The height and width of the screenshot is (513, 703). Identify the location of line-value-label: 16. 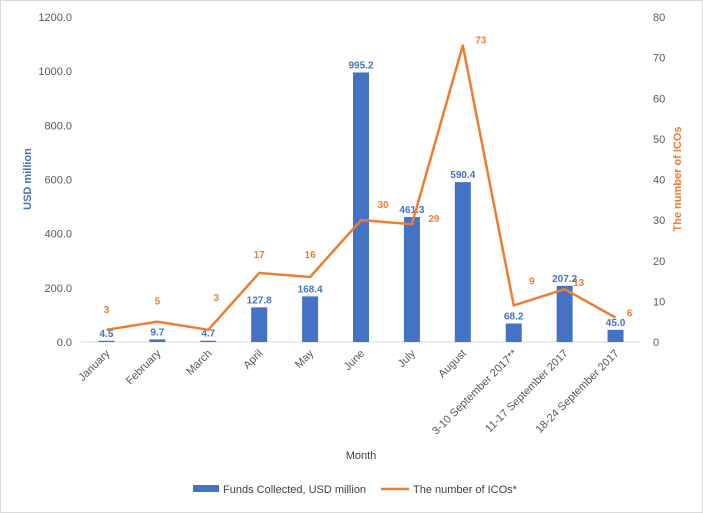
(311, 255).